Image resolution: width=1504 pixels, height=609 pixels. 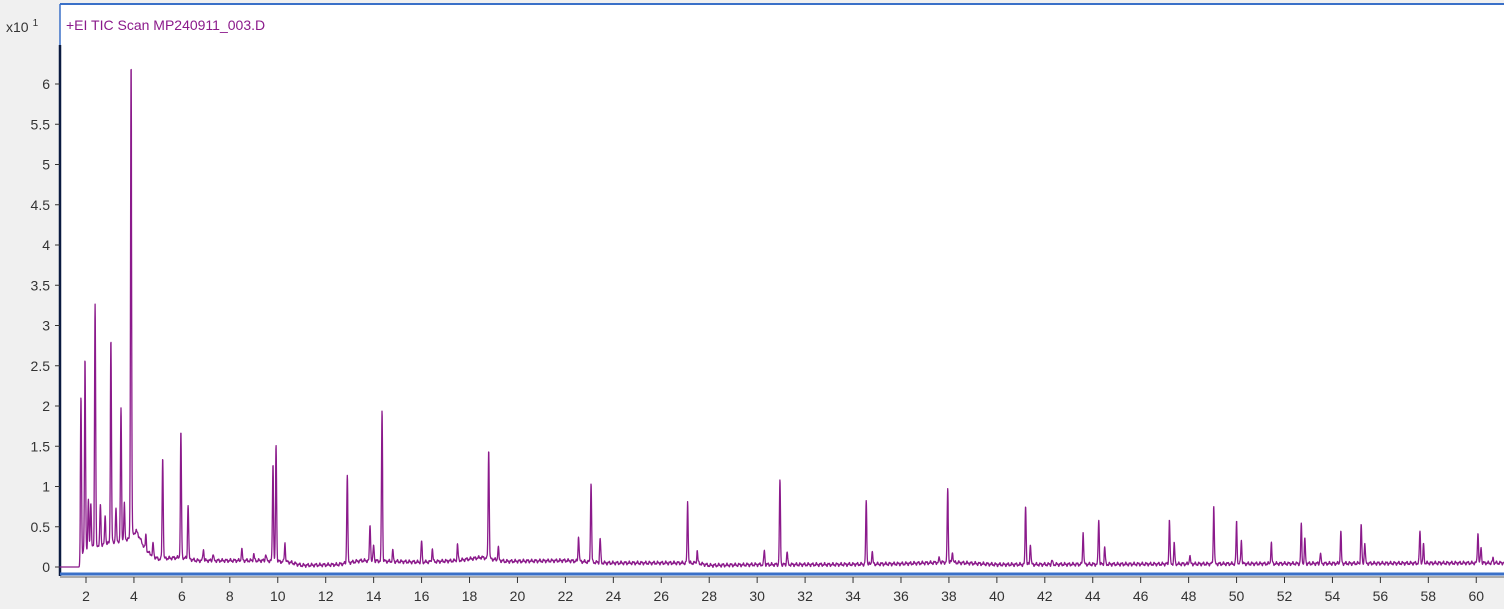 What do you see at coordinates (46, 84) in the screenshot?
I see `y-tick-label: 6` at bounding box center [46, 84].